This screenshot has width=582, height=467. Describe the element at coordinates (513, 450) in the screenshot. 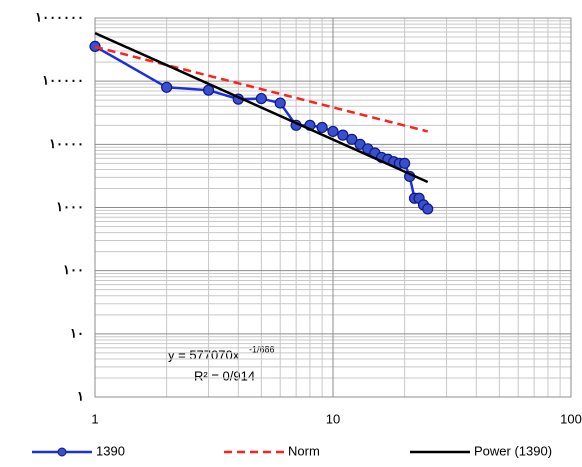

I see `legend-label: Power (1390)` at that location.